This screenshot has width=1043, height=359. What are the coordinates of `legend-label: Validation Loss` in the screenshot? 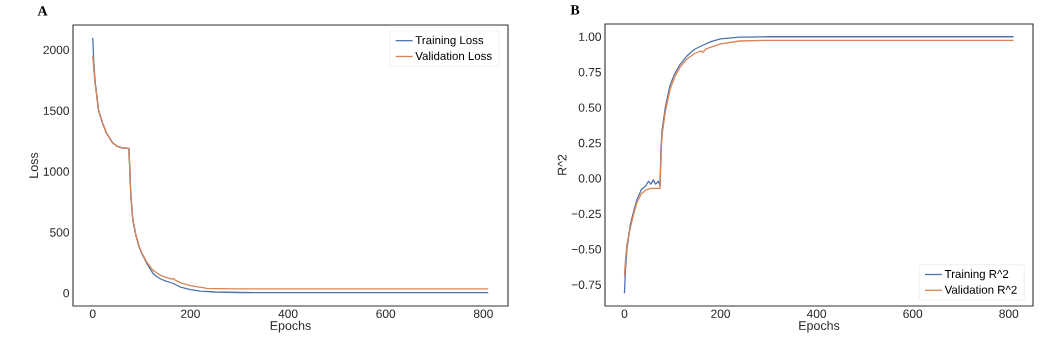 It's located at (453, 55).